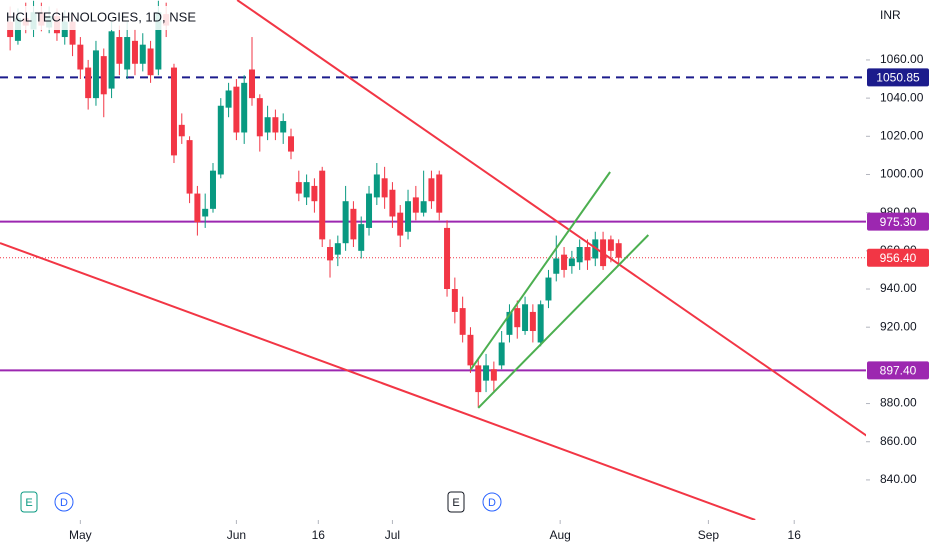 Image resolution: width=932 pixels, height=550 pixels. I want to click on event-label: D, so click(64, 503).